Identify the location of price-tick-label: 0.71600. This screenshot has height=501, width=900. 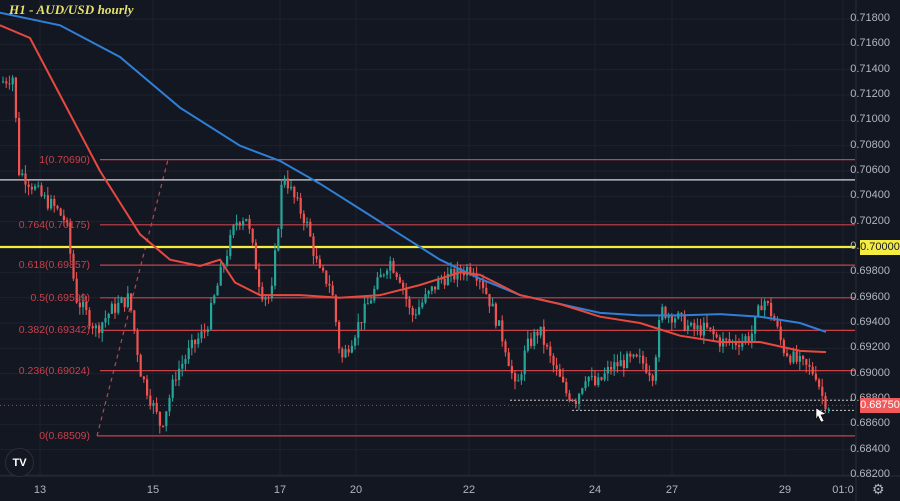
(870, 43).